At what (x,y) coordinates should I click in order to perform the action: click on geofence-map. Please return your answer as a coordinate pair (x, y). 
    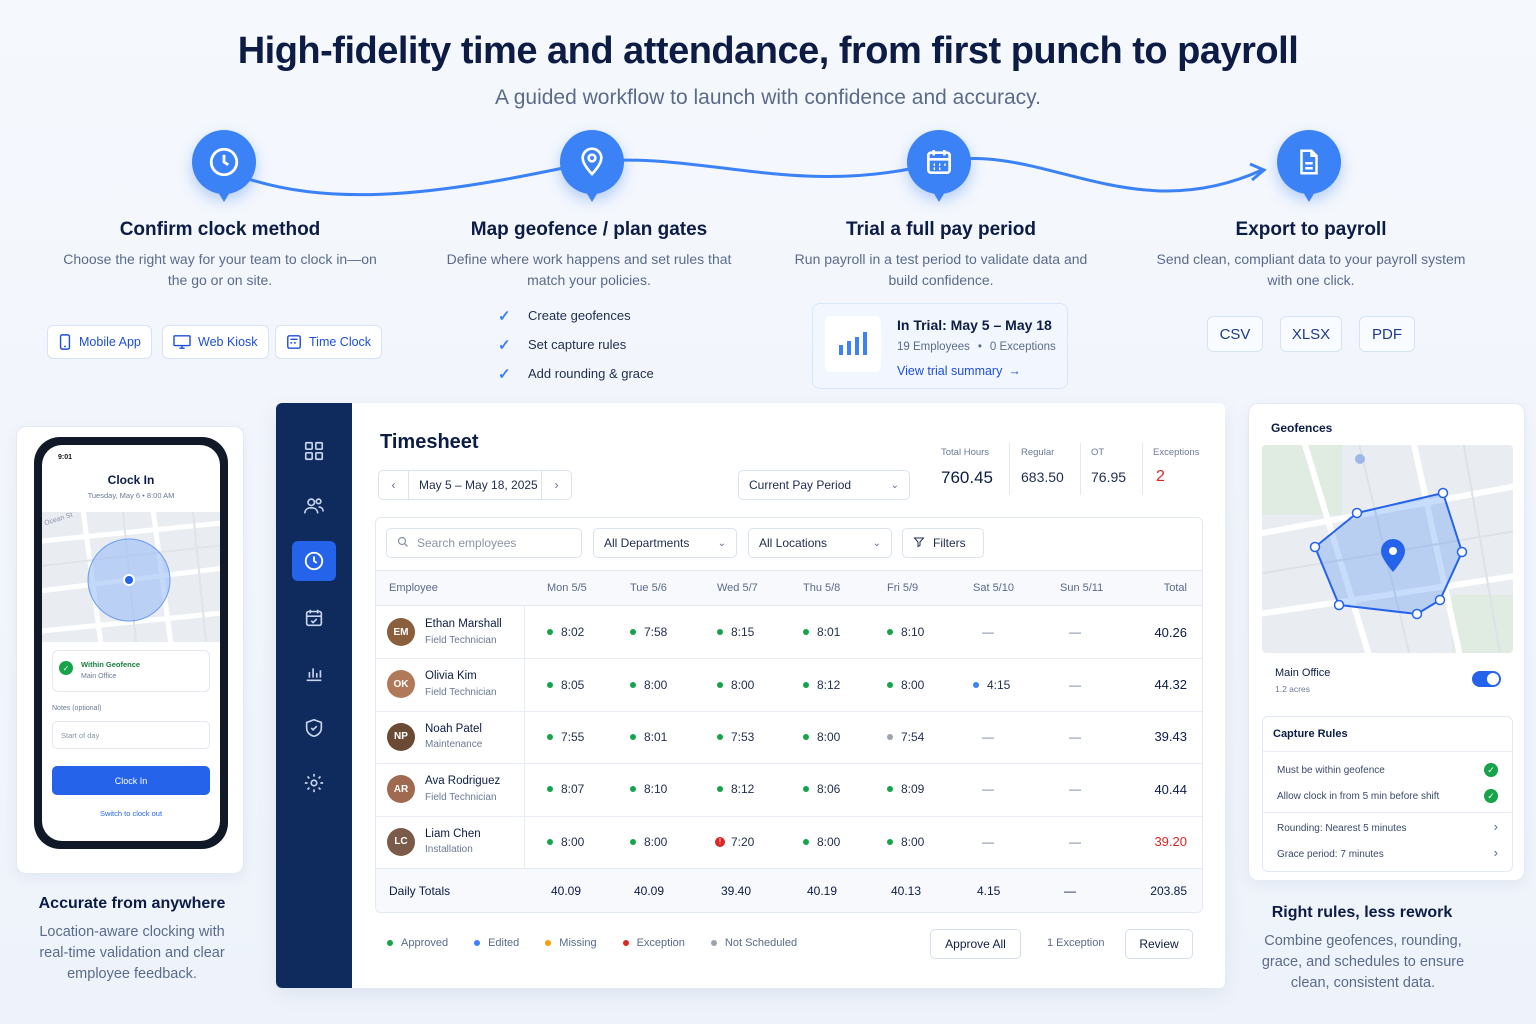
    Looking at the image, I should click on (1387, 549).